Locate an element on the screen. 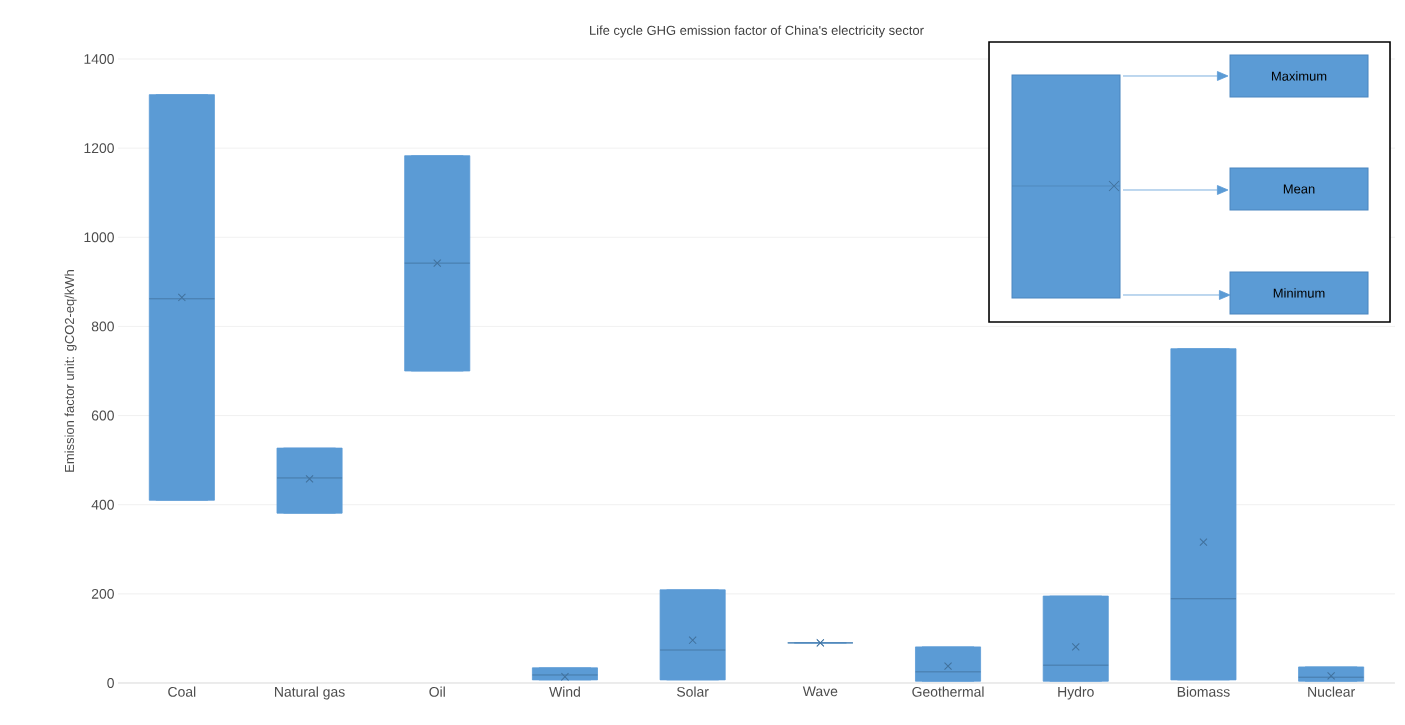  x-tick-label: Hydro is located at coordinates (1076, 693).